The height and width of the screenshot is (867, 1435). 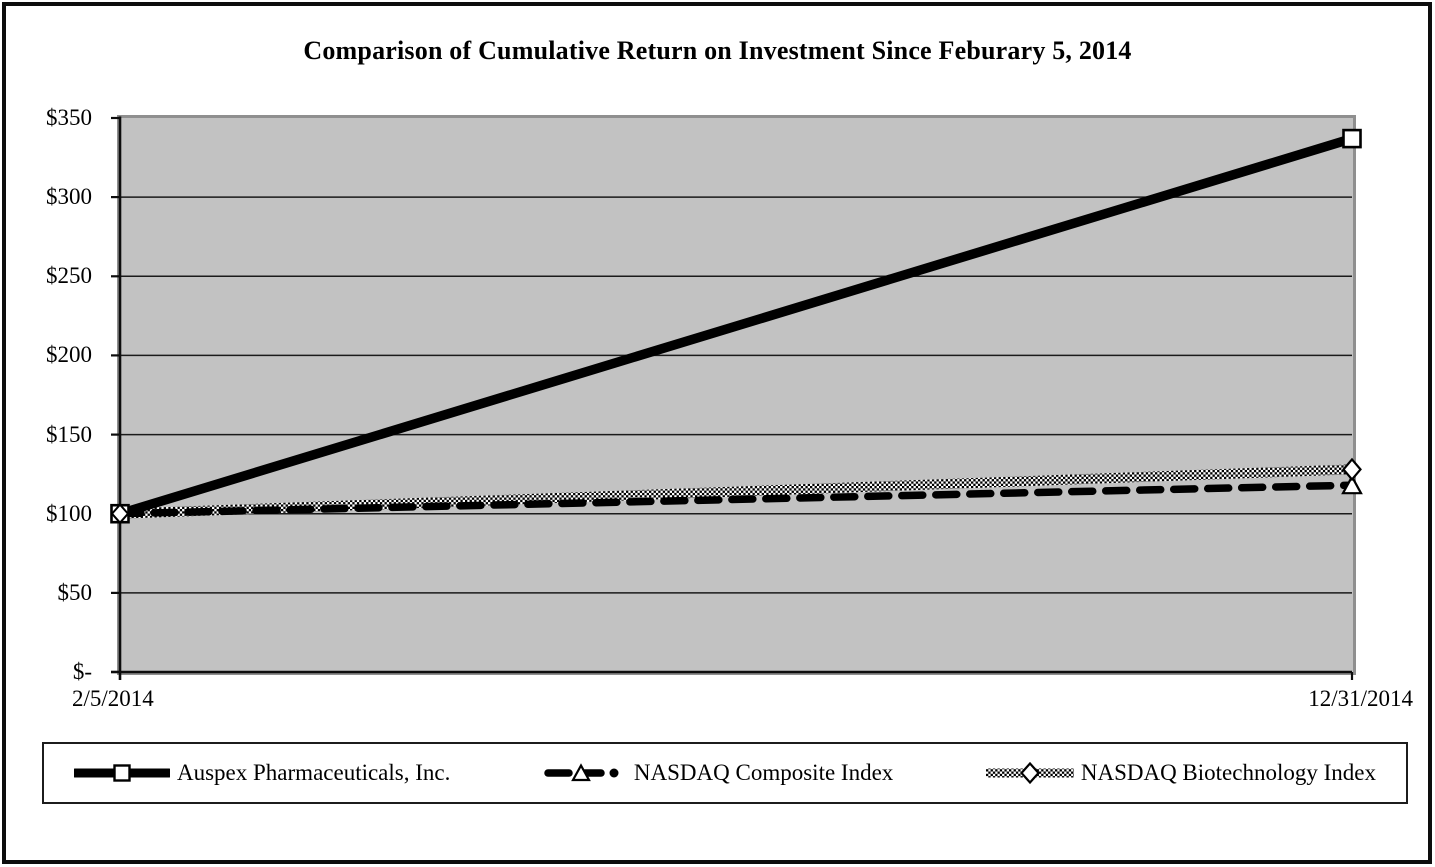 What do you see at coordinates (1360, 698) in the screenshot?
I see `x-axis-label-end: 12/31/2014` at bounding box center [1360, 698].